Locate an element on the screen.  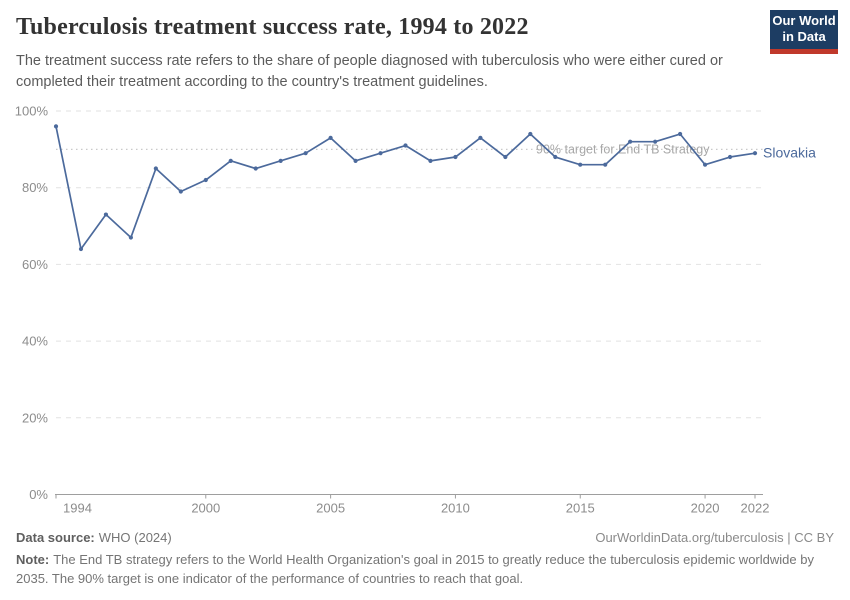
data-source: Data source: WHO (2024) is located at coordinates (94, 537).